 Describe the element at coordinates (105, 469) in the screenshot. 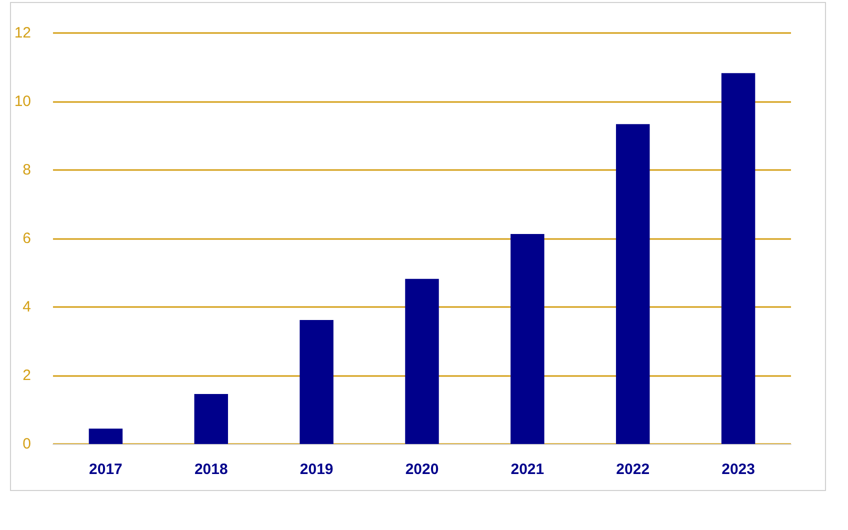

I see `x-tick-label: 2017` at that location.